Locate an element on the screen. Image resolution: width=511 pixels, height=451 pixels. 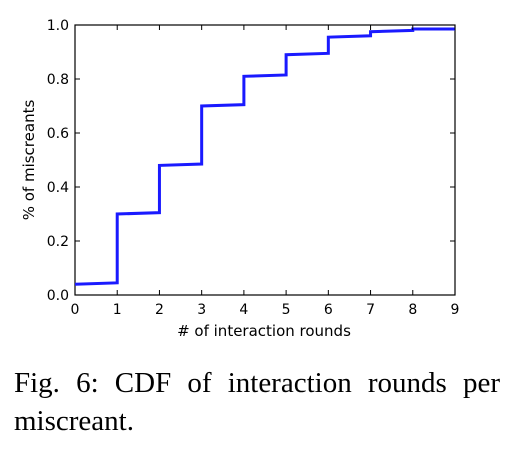
x-tick-label: 4 is located at coordinates (243, 310).